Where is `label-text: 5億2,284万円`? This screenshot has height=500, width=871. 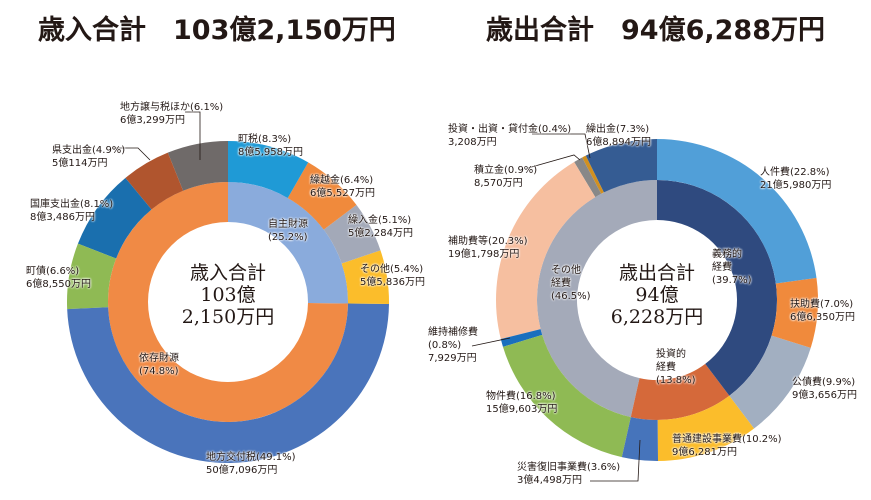
label-text: 5億2,284万円 is located at coordinates (380, 233).